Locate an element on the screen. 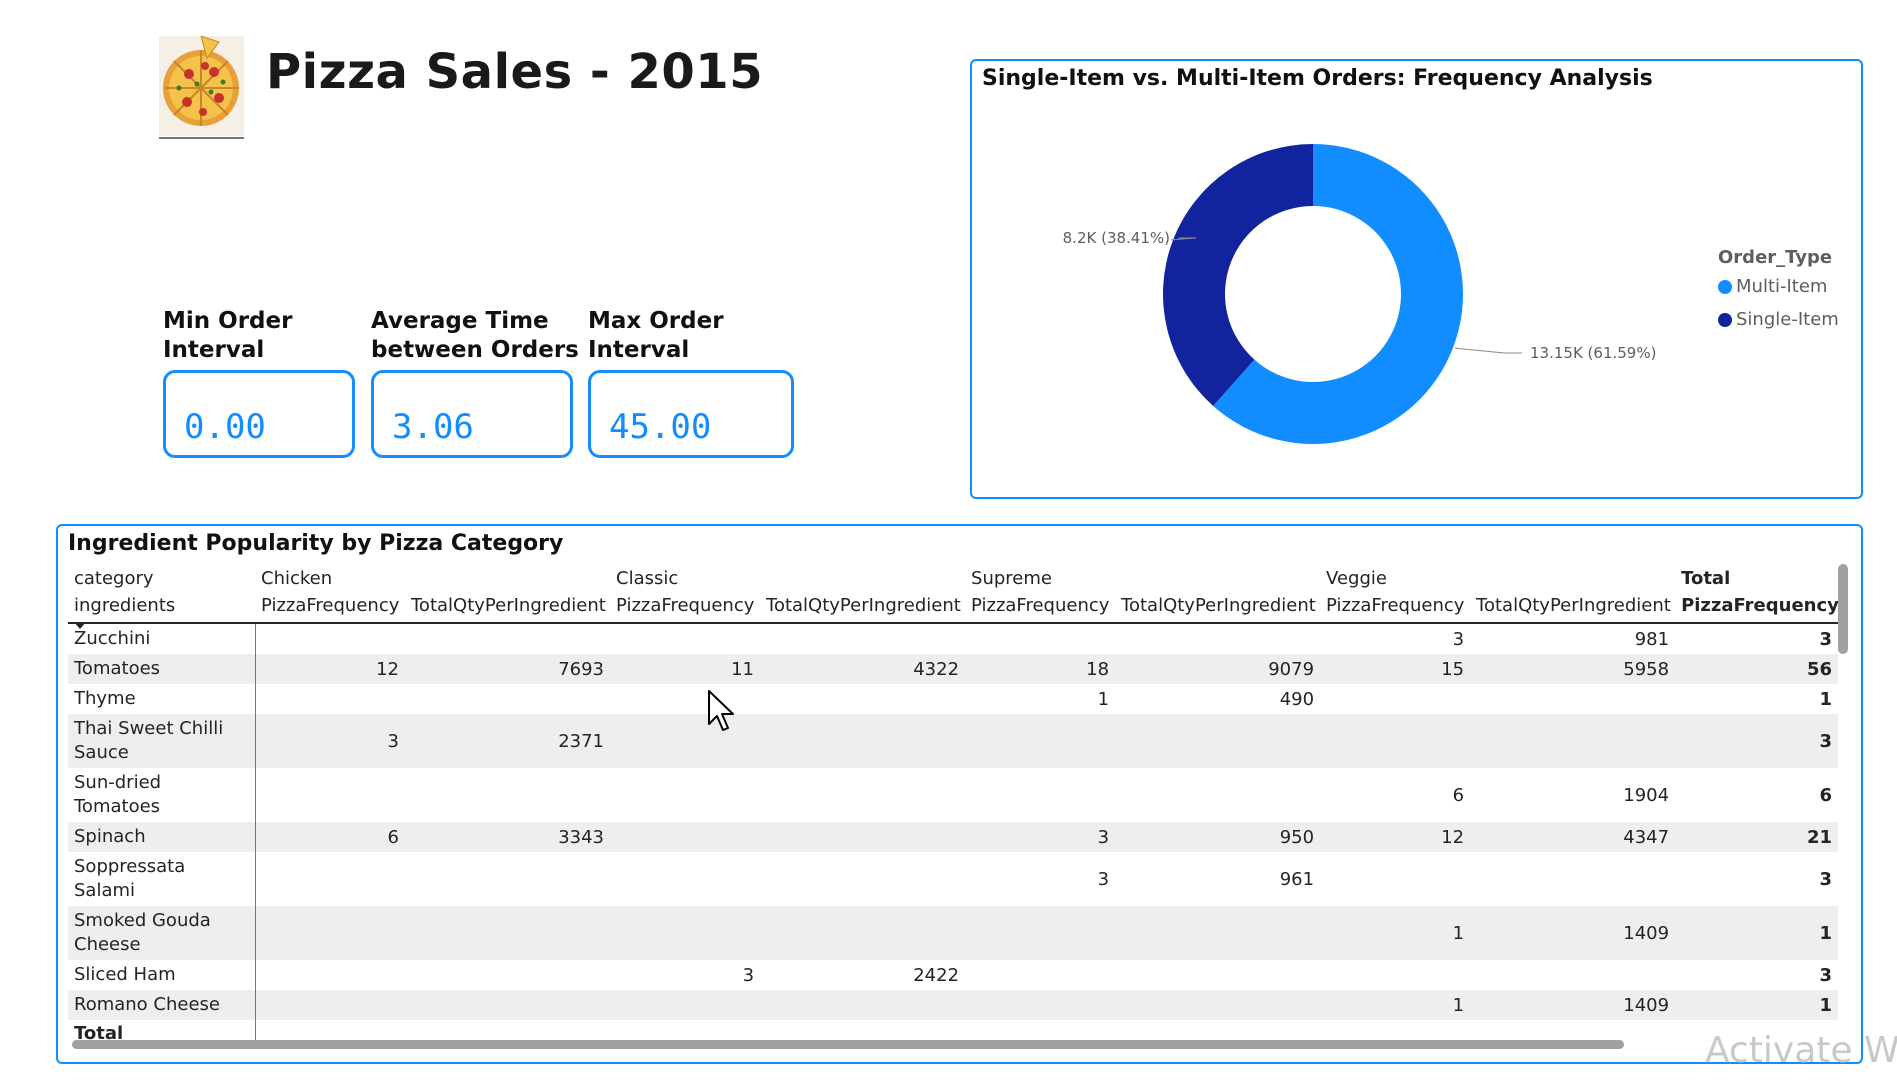  vertical-scrollbar is located at coordinates (1843, 609).